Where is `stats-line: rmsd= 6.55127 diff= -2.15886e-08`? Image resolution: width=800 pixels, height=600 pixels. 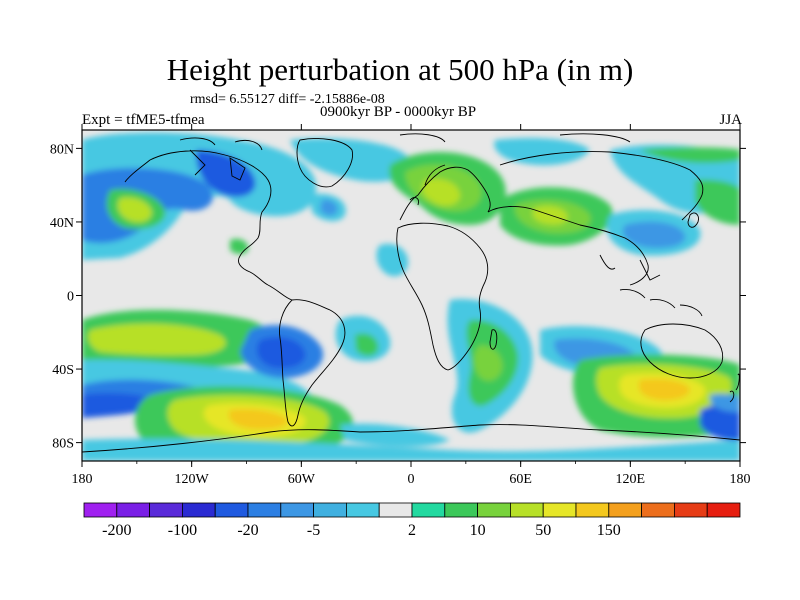 stats-line: rmsd= 6.55127 diff= -2.15886e-08 is located at coordinates (287, 99).